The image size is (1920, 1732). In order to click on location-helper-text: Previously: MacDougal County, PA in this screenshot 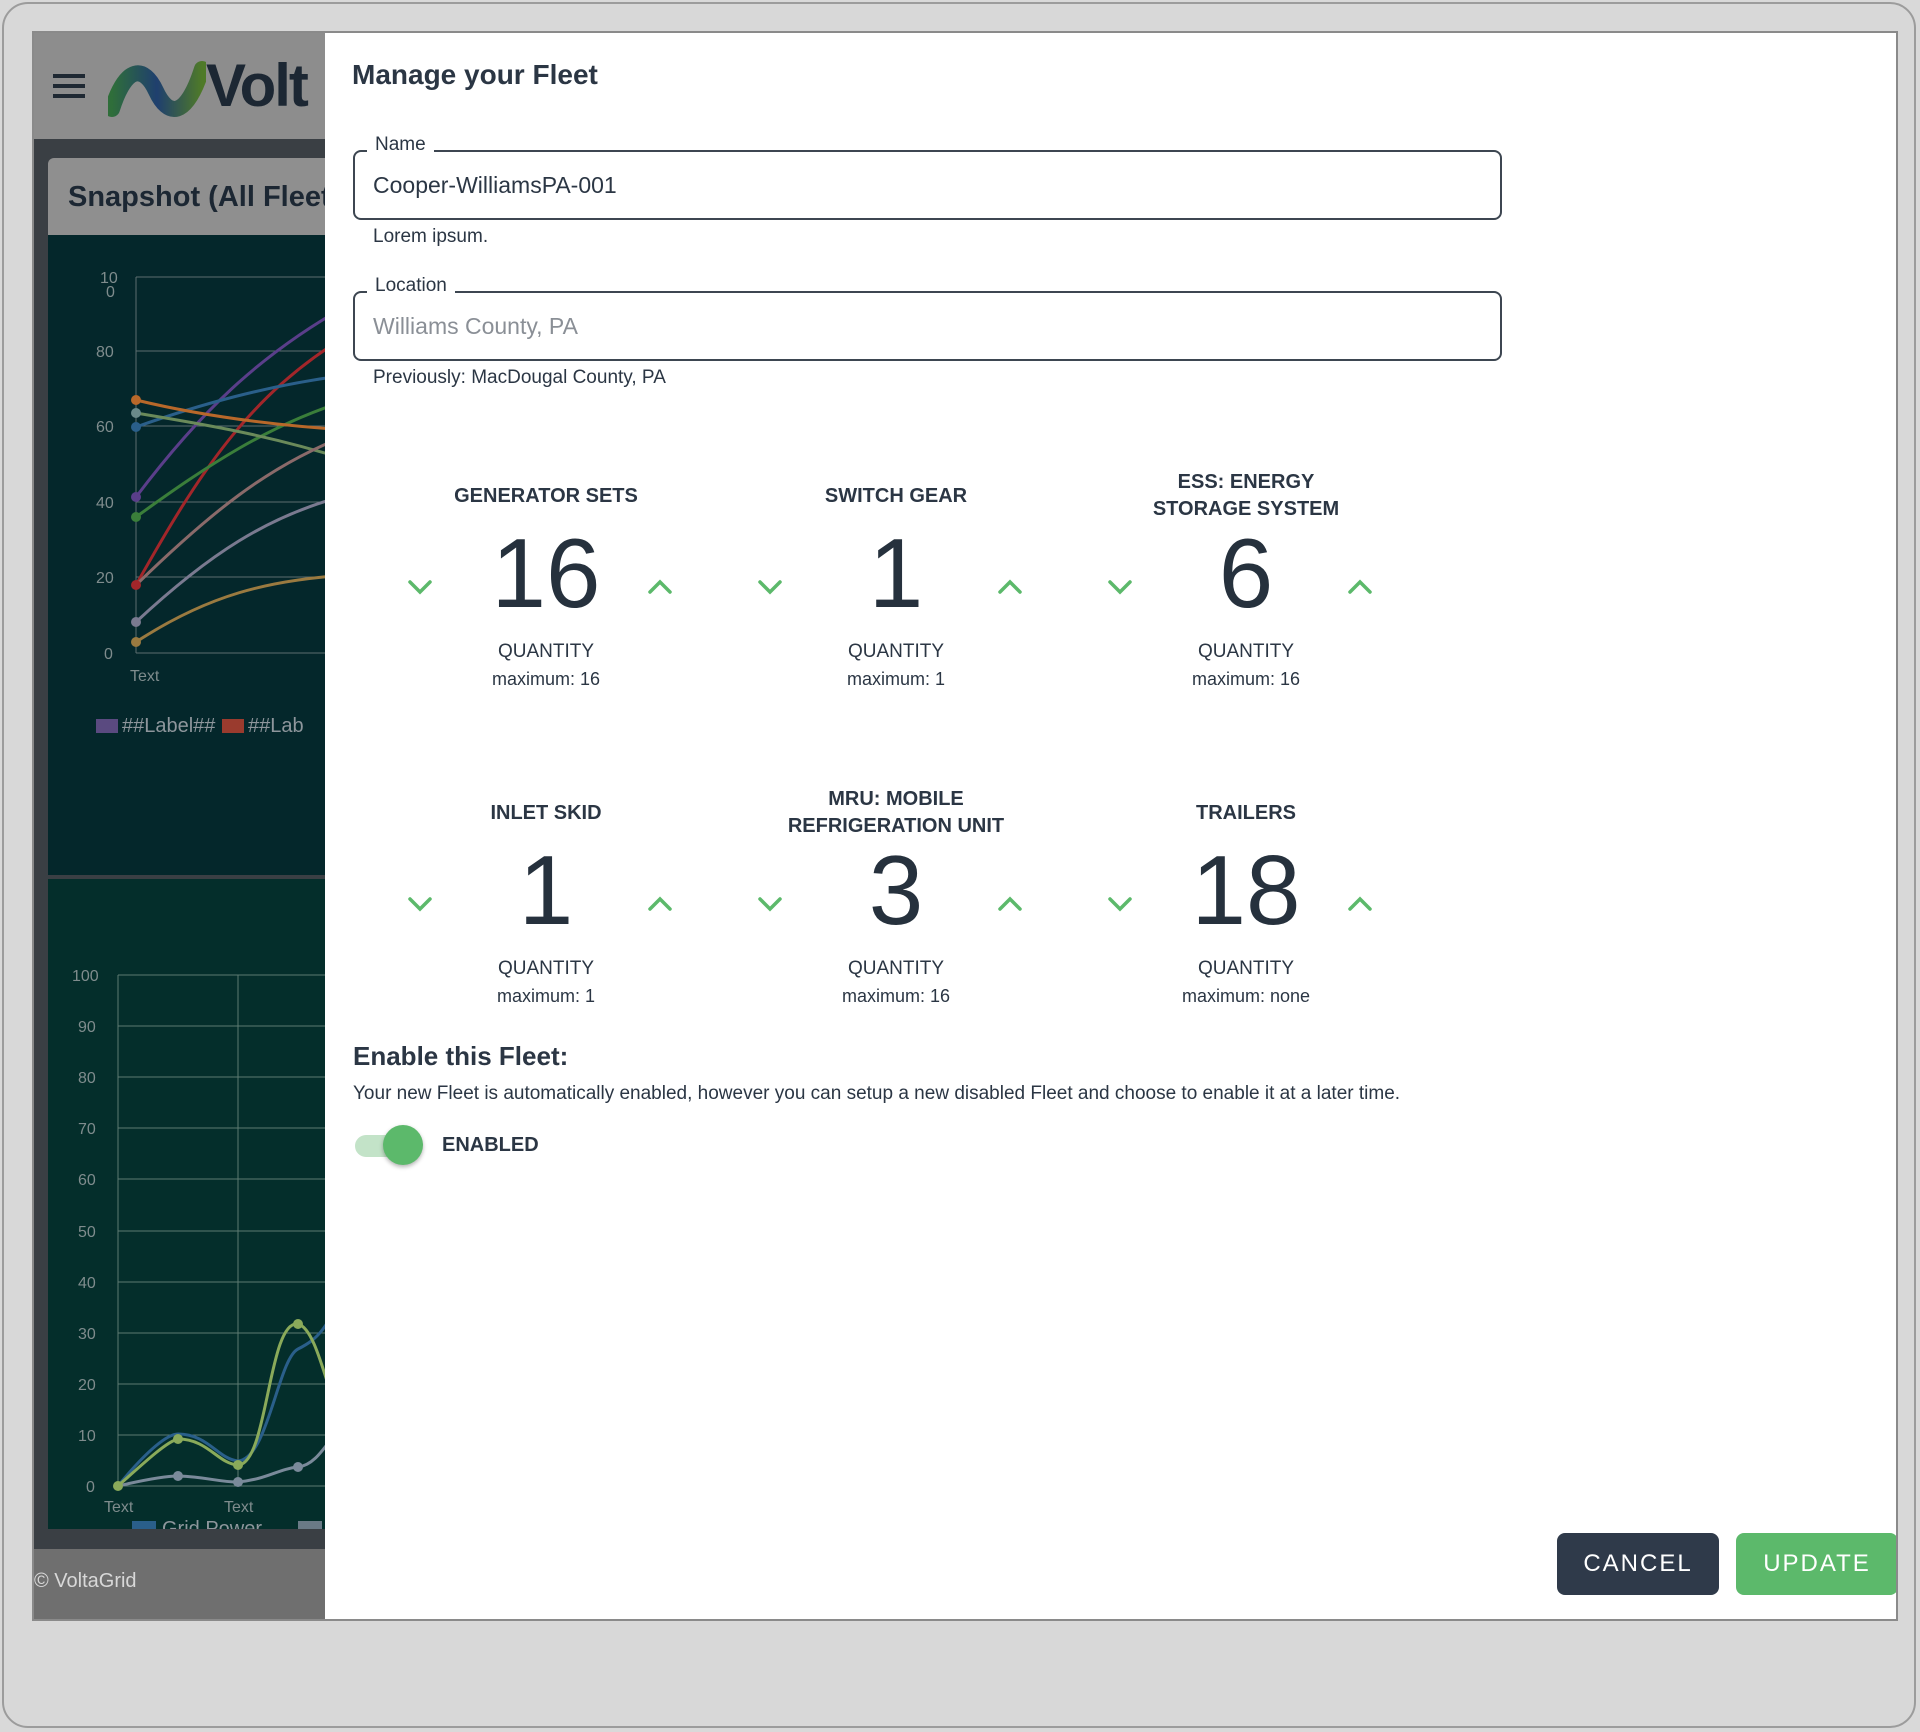, I will do `click(519, 377)`.